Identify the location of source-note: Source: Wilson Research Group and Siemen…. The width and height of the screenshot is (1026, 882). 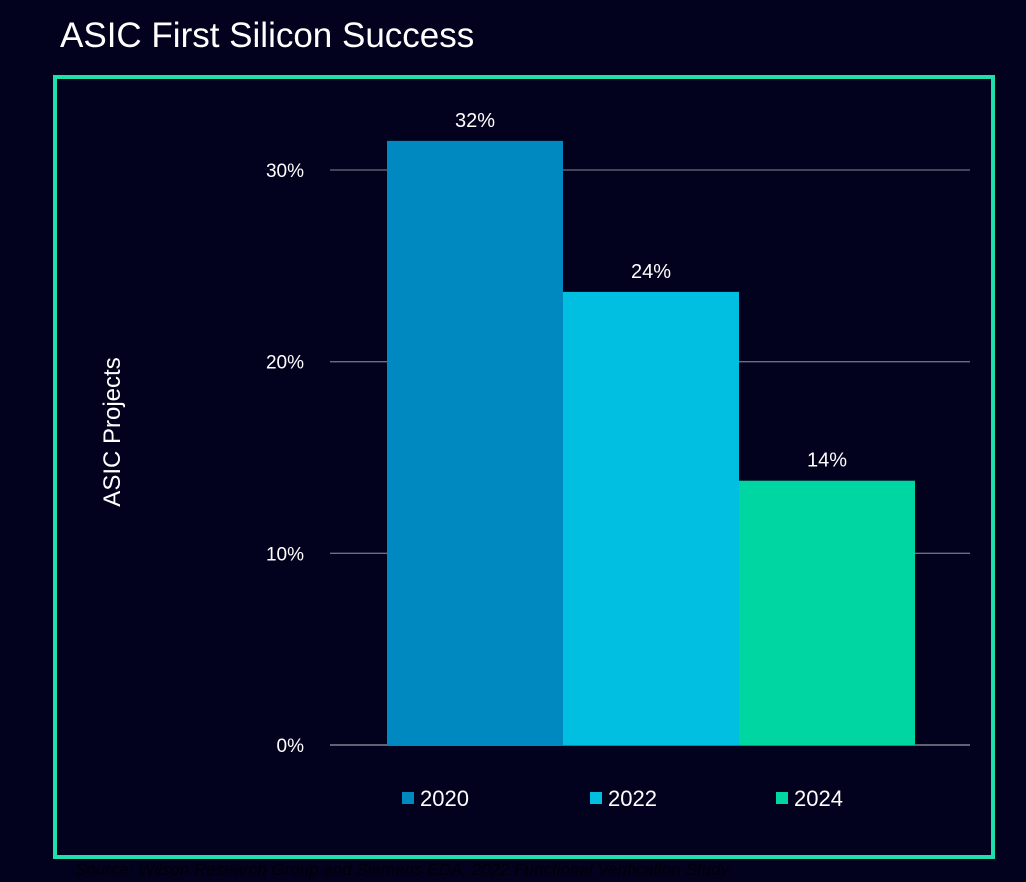
(402, 869).